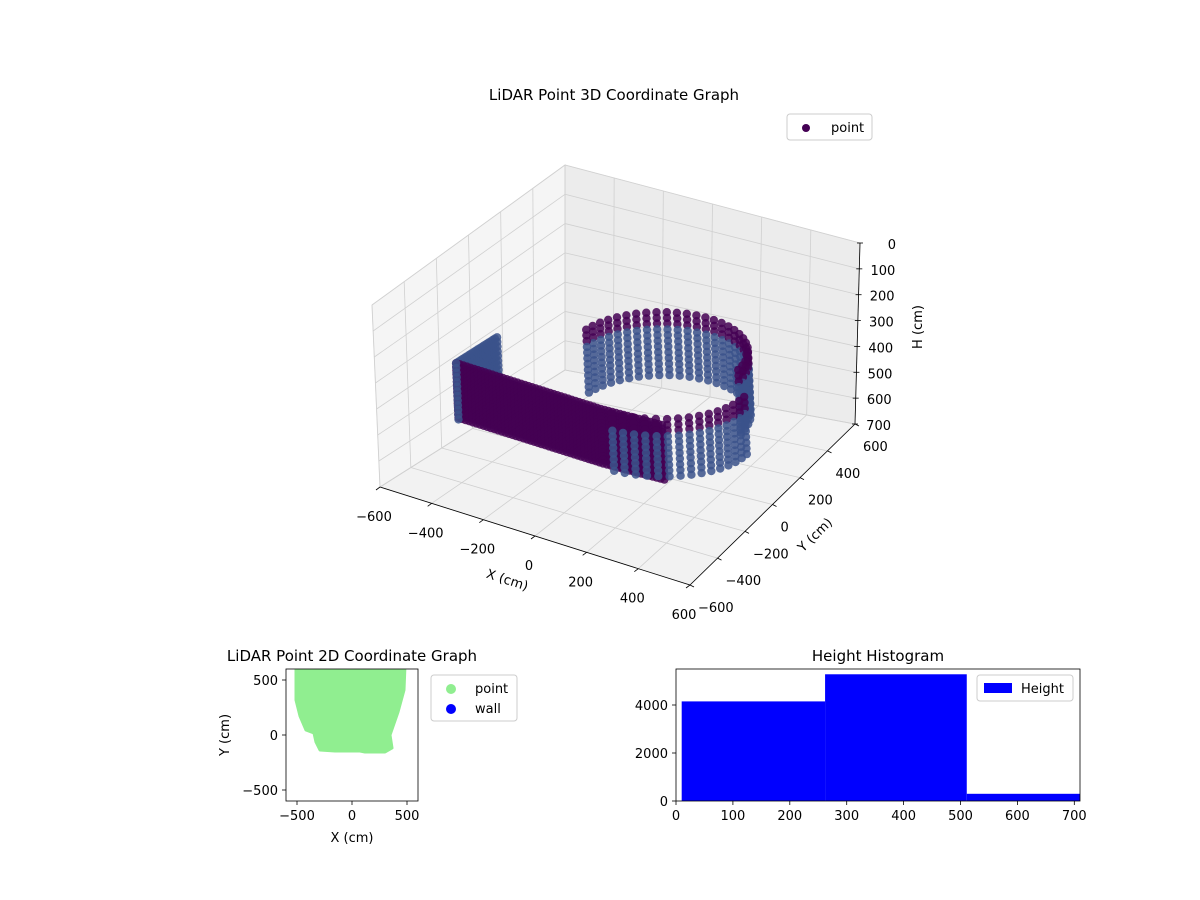 This screenshot has height=900, width=1200. Describe the element at coordinates (451, 709) in the screenshot. I see `chart-2d-legend-marker-wall` at that location.